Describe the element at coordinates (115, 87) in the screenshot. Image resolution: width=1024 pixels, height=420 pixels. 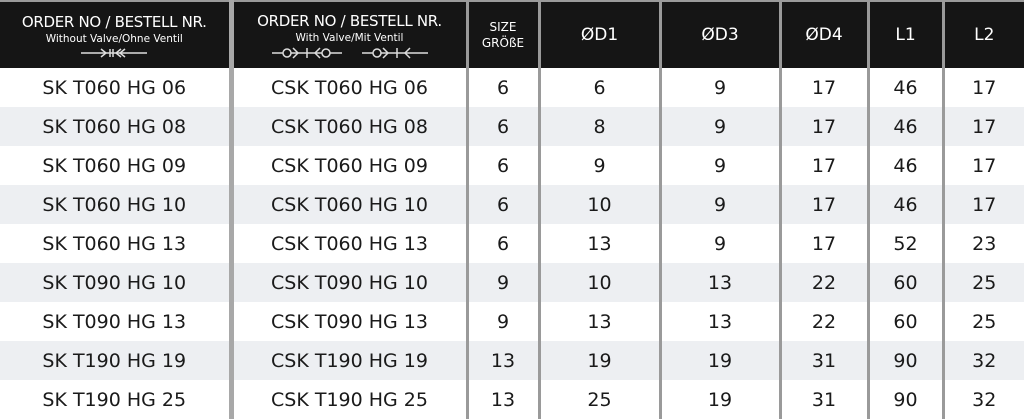
I see `cell-order-no-without-valve: SK T060 HG 06` at that location.